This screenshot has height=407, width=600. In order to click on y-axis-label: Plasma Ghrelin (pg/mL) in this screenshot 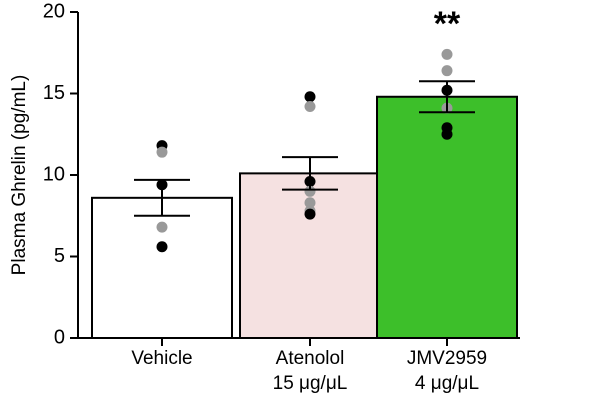, I will do `click(19, 175)`.